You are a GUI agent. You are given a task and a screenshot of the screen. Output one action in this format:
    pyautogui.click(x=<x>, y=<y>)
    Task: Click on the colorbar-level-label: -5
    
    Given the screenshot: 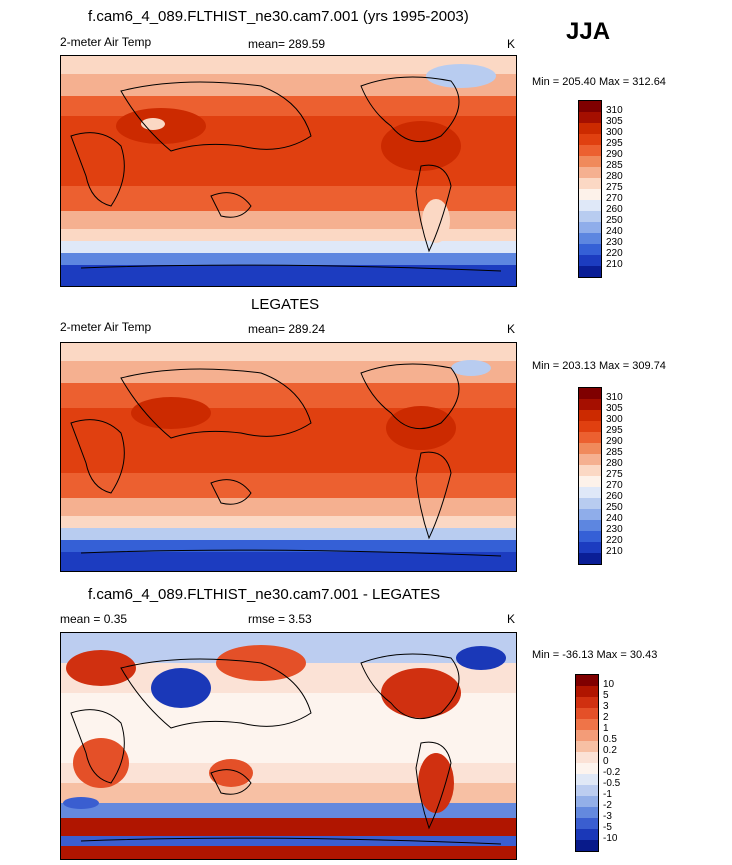 What is the action you would take?
    pyautogui.click(x=607, y=827)
    